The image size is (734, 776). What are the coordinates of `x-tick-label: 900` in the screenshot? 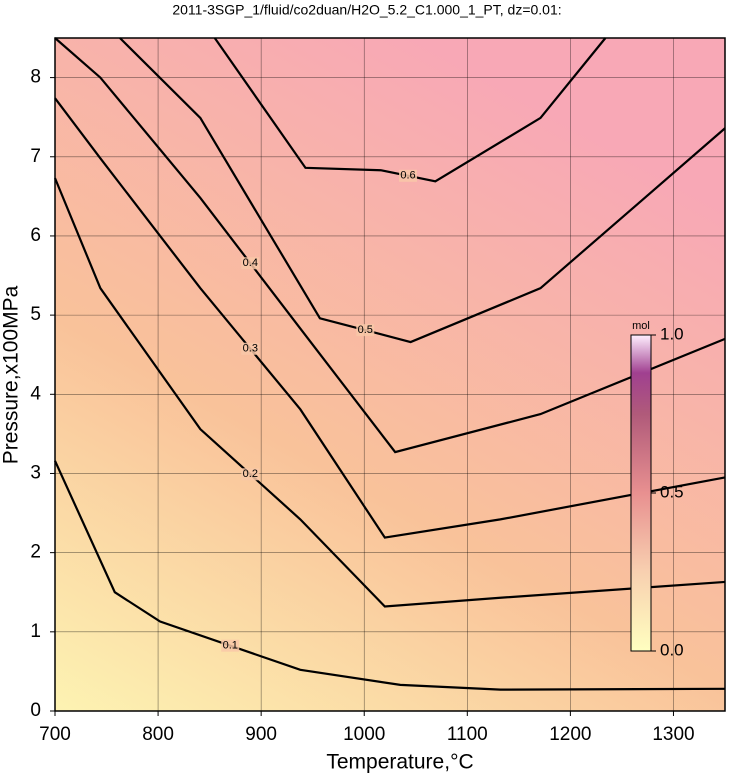 It's located at (261, 734).